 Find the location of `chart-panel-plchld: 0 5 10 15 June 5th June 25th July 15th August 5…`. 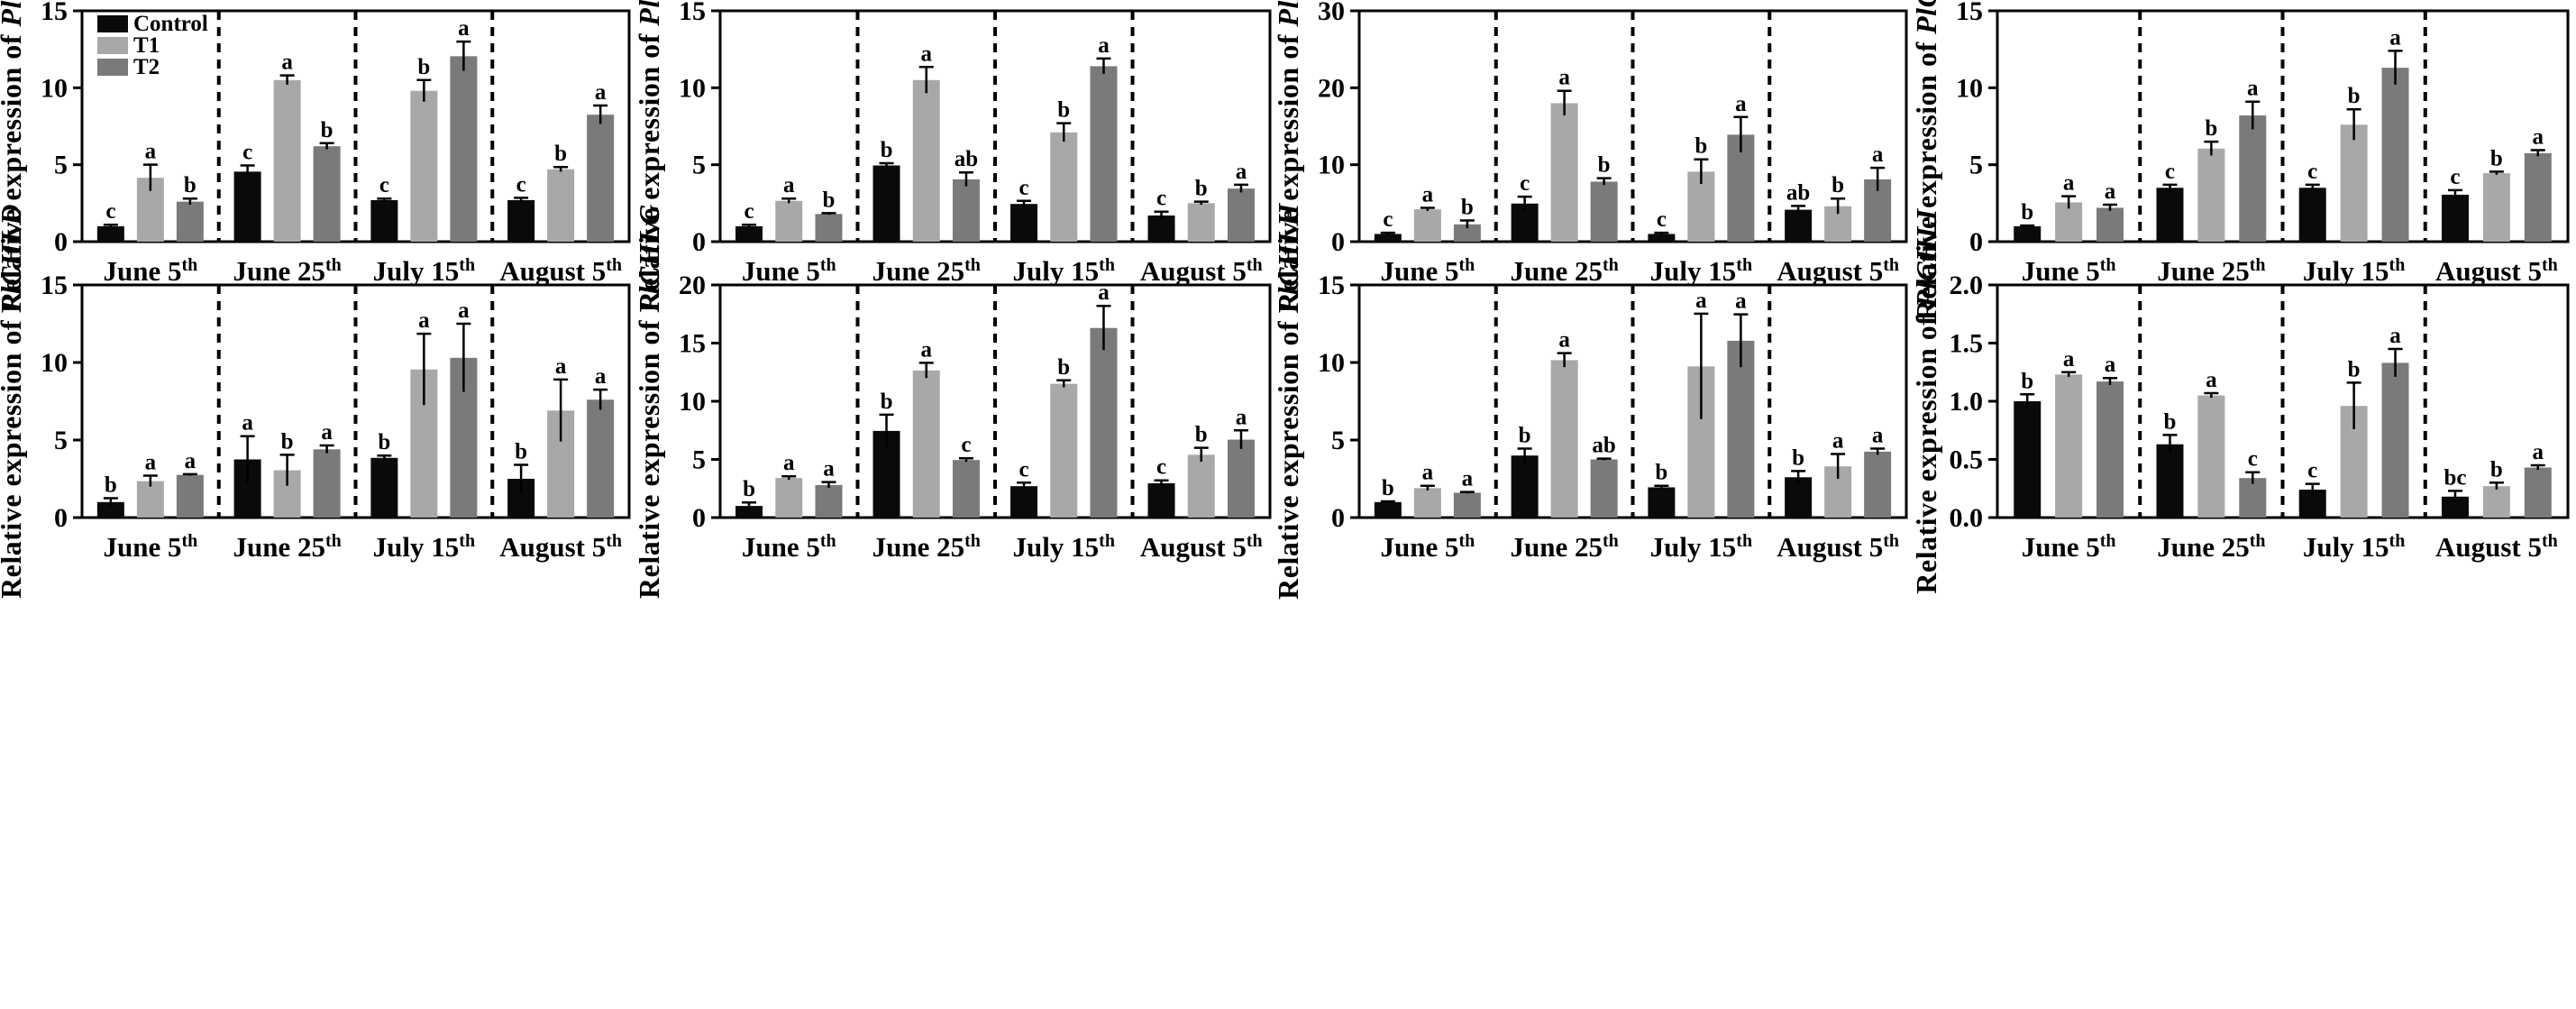

chart-panel-plchld: 0 5 10 15 June 5th June 25th July 15th August 5… is located at coordinates (315, 401).